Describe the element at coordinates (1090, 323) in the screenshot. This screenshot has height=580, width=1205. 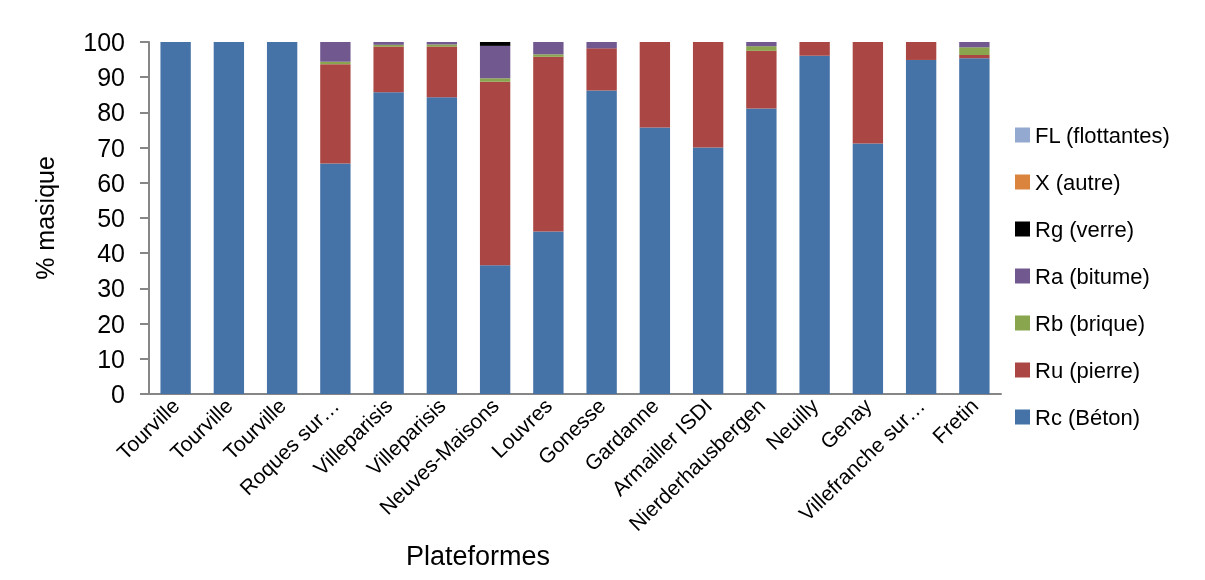
I see `legend-label: Rb (brique)` at that location.